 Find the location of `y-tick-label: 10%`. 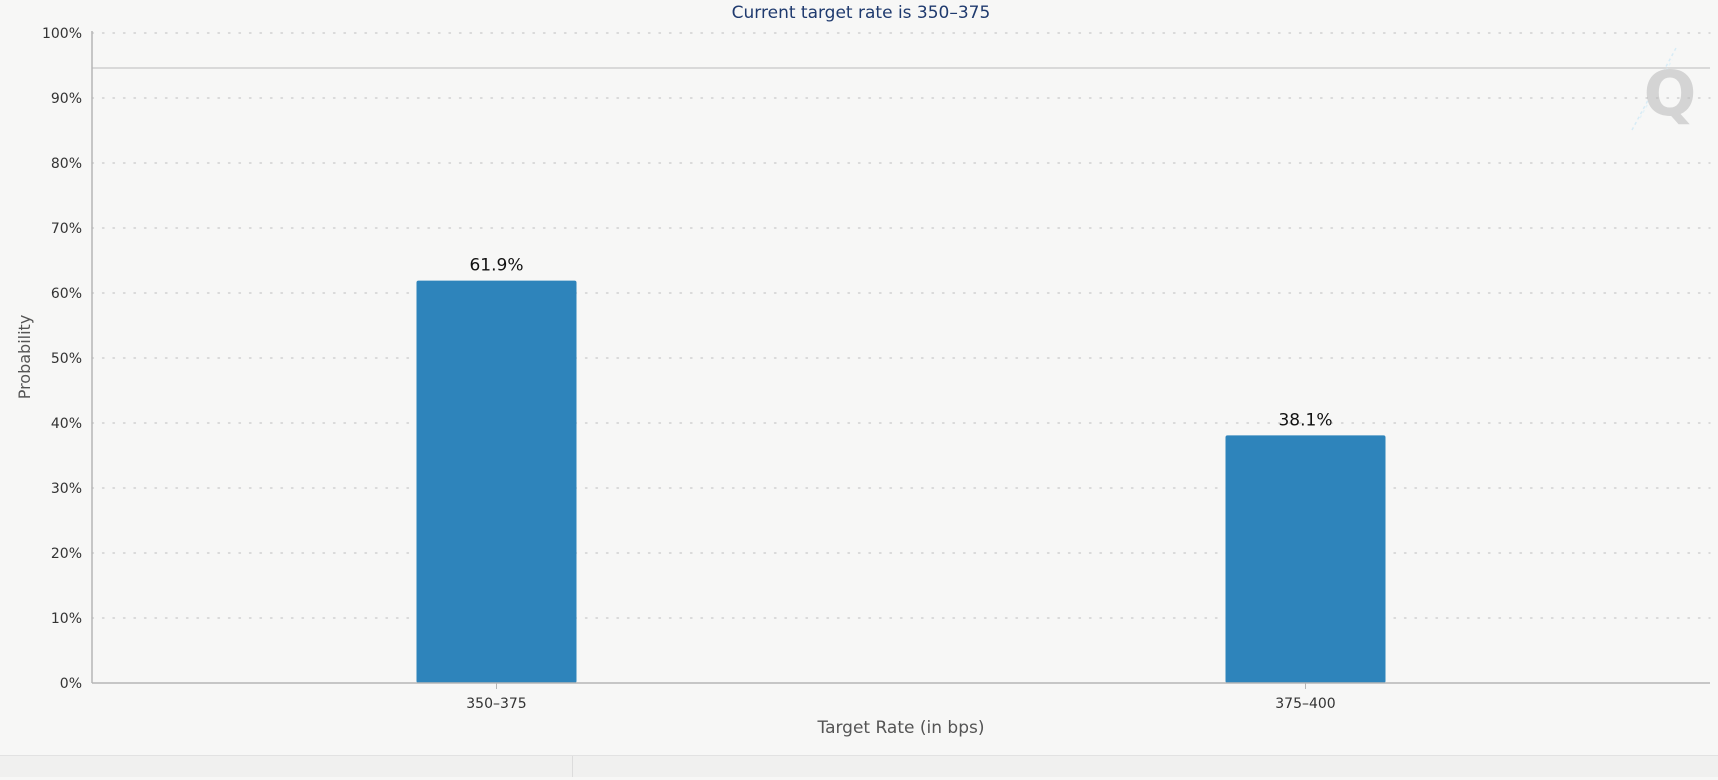

y-tick-label: 10% is located at coordinates (66, 619).